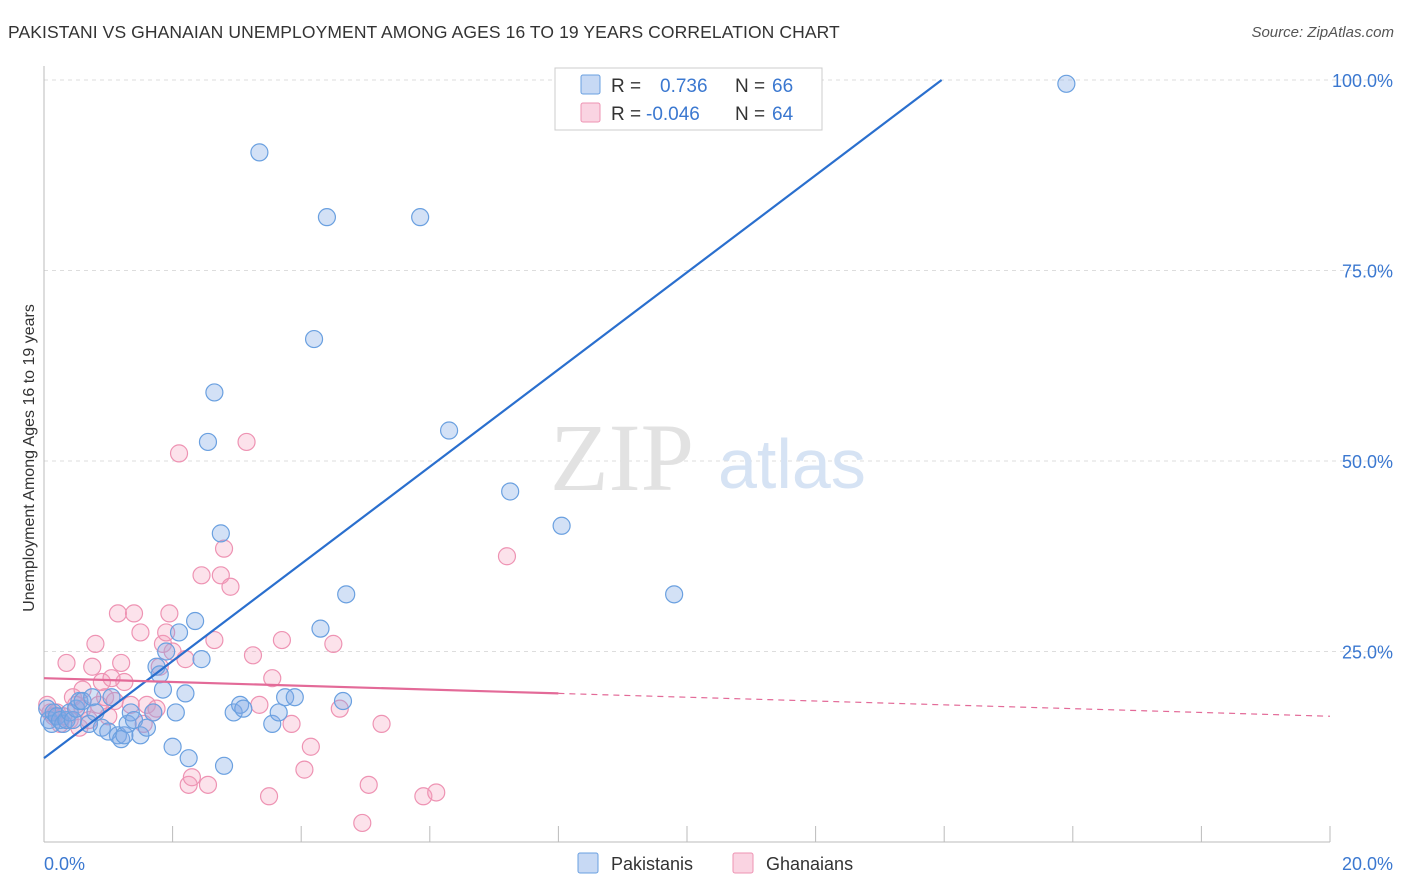  Describe the element at coordinates (1362, 81) in the screenshot. I see `y-tick-label: 100.0%` at that location.